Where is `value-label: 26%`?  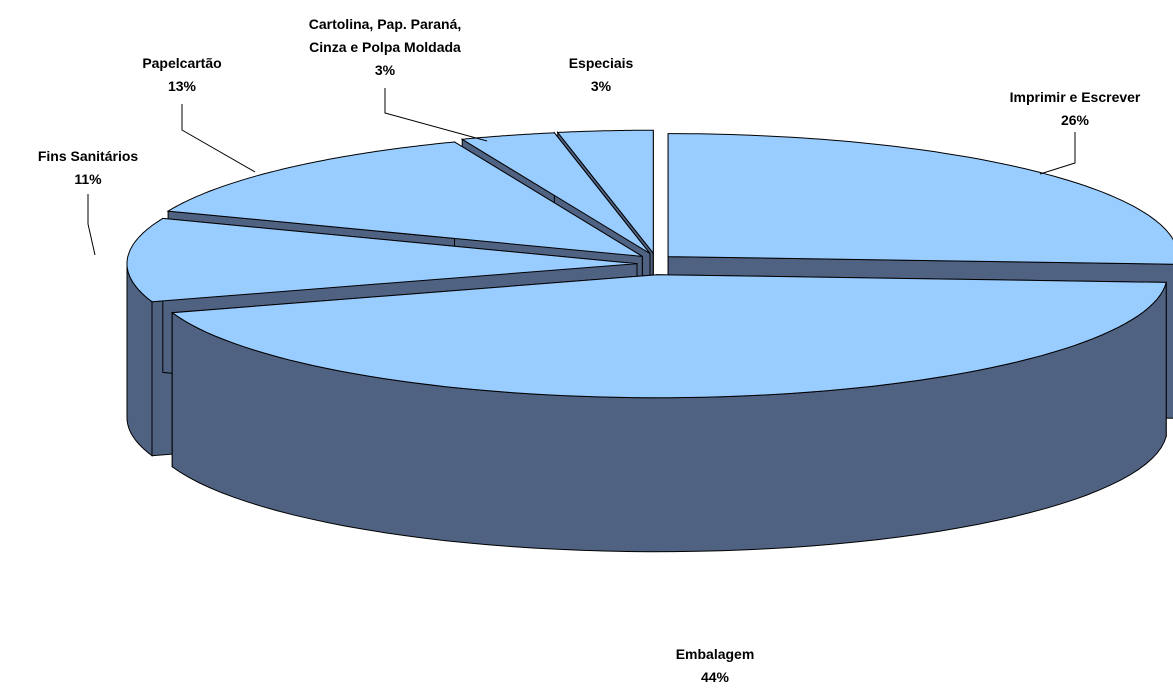 value-label: 26% is located at coordinates (1075, 120).